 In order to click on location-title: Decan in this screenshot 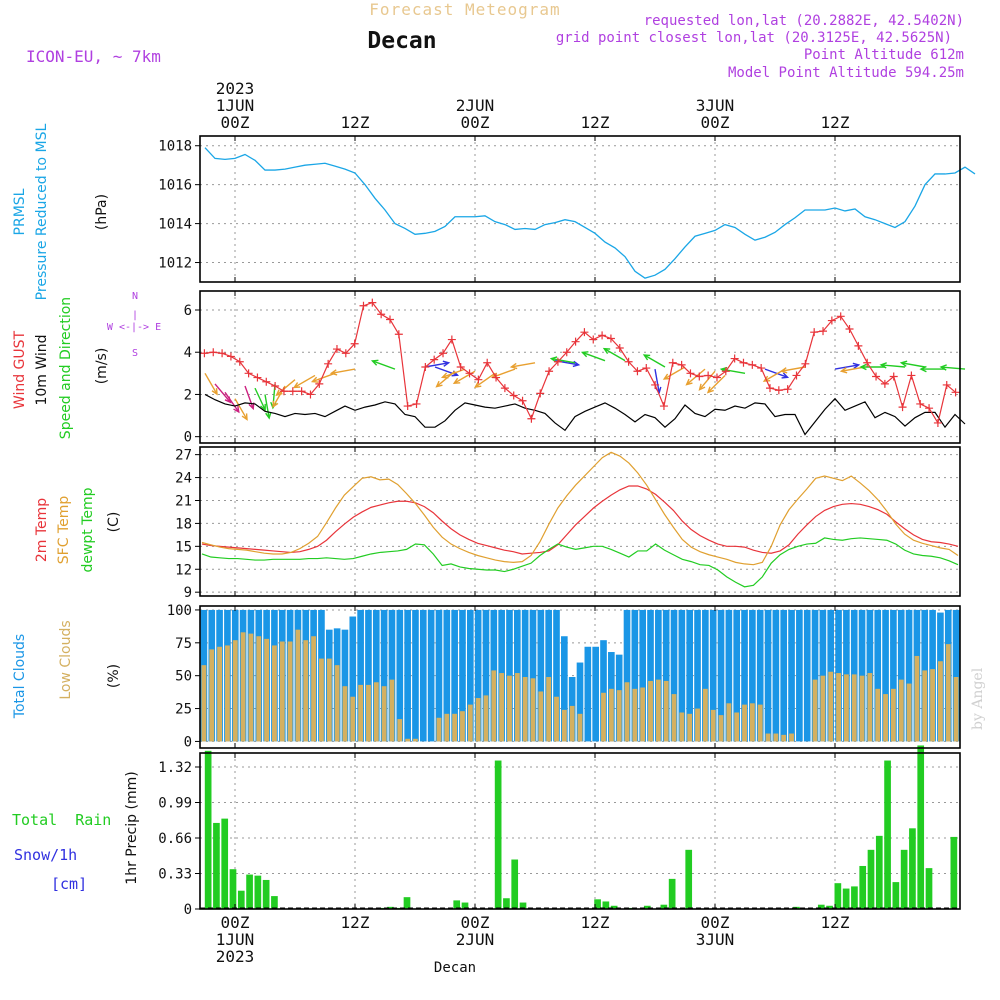, I will do `click(401, 41)`.